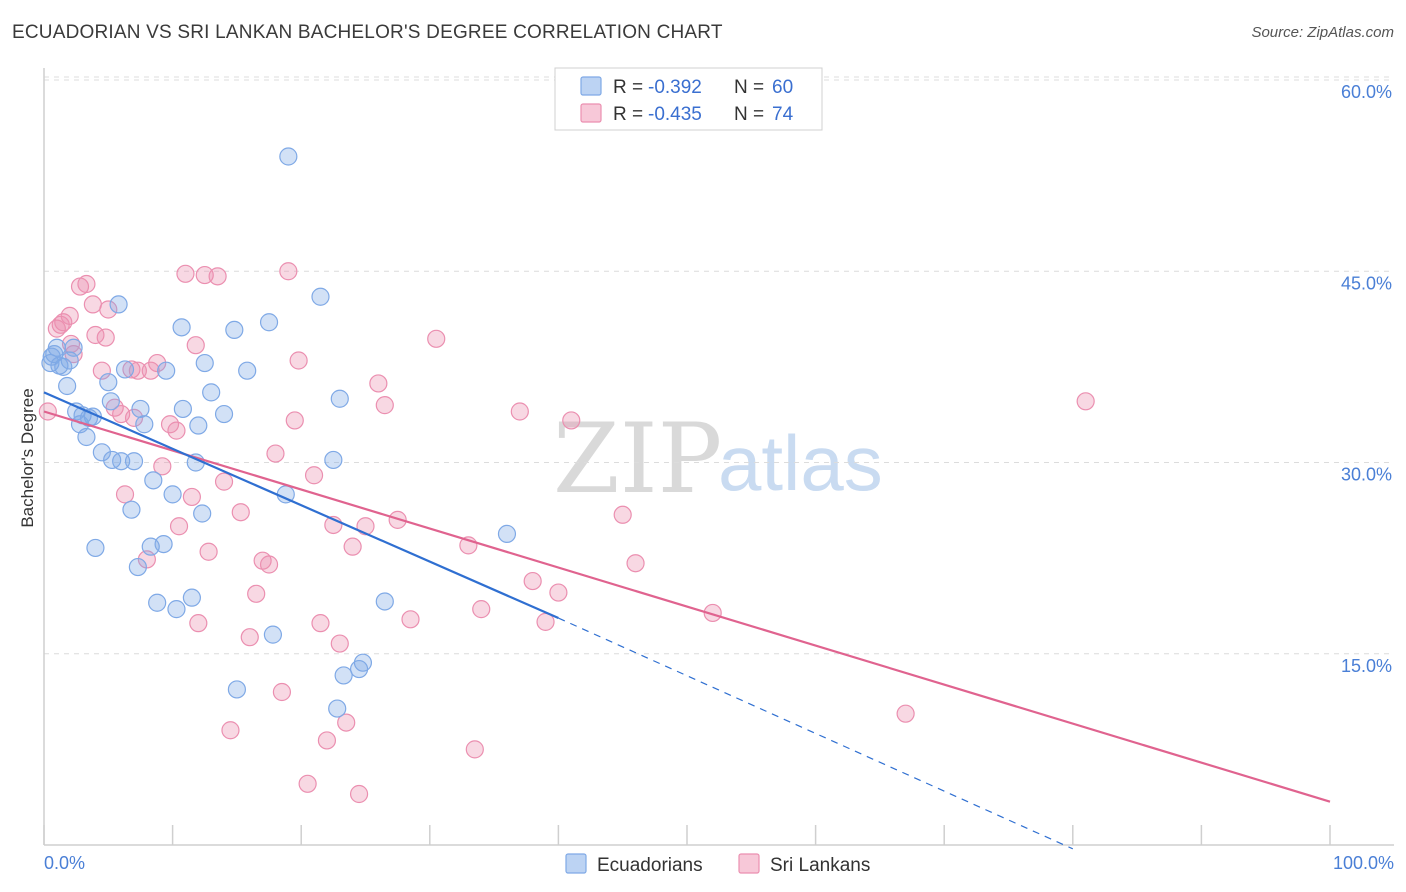 The width and height of the screenshot is (1406, 892). Describe the element at coordinates (650, 865) in the screenshot. I see `bottom-legend-label-ecuadorians: Ecuadorians` at that location.